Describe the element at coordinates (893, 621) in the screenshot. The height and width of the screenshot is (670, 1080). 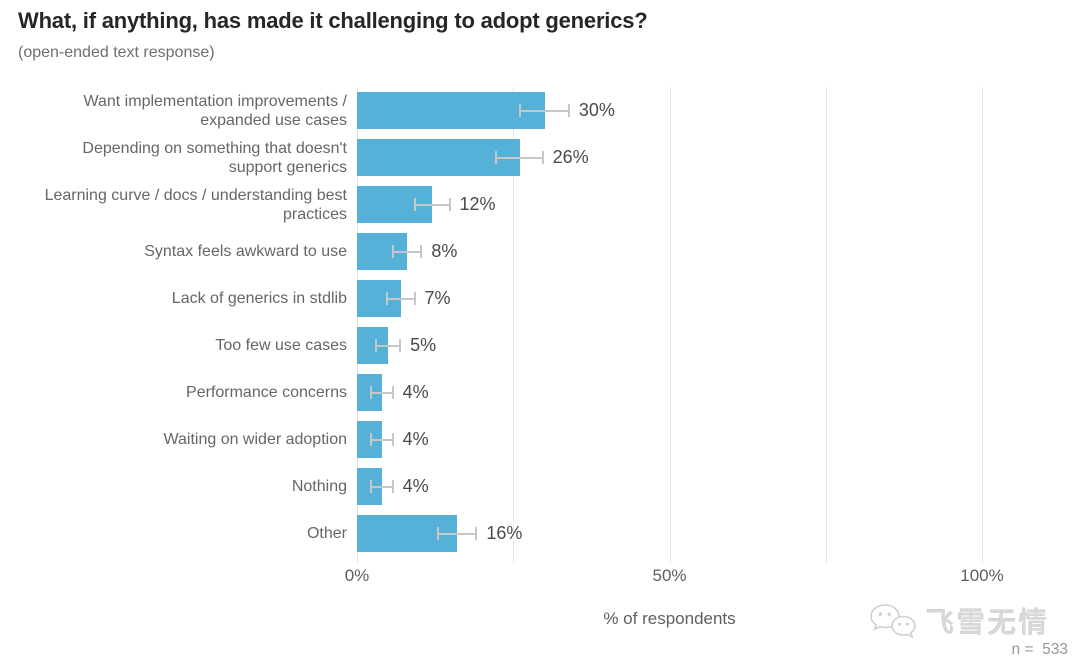
I see `wechat-icon` at that location.